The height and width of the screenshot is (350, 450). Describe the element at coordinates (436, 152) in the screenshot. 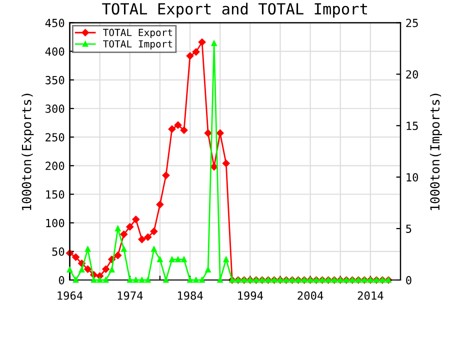

I see `y2-axis-title: 1000ton(Imports)` at that location.